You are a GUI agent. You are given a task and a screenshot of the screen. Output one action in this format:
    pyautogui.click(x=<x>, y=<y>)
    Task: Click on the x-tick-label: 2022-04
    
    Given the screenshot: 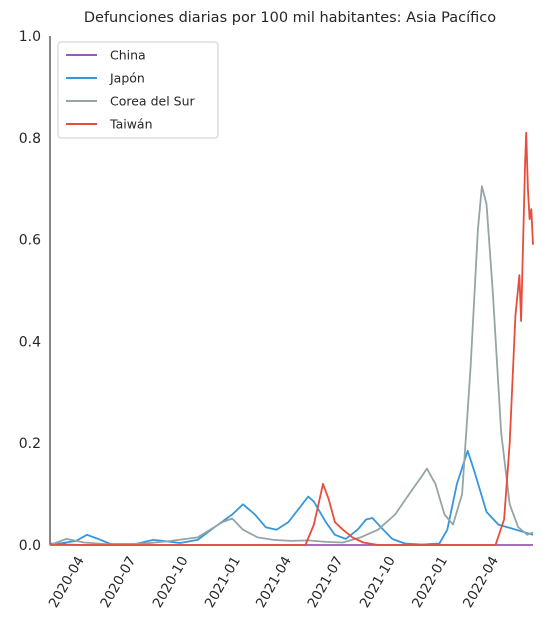 What is the action you would take?
    pyautogui.click(x=481, y=582)
    